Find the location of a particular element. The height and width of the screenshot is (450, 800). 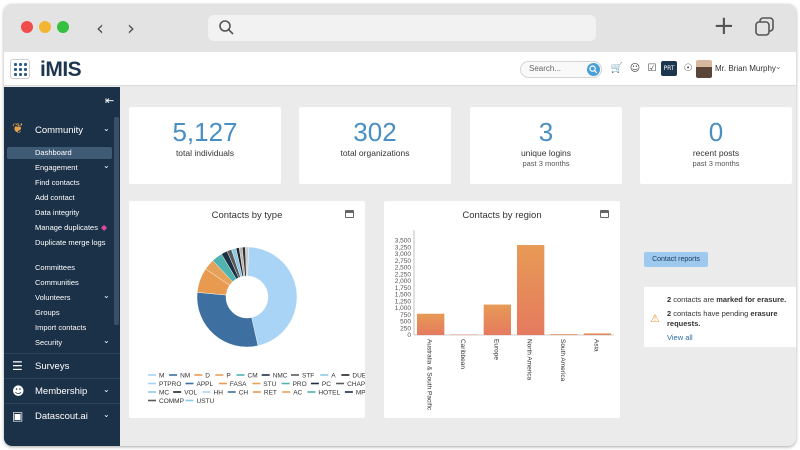

user-name: Mr. Brian Murphy is located at coordinates (745, 68).